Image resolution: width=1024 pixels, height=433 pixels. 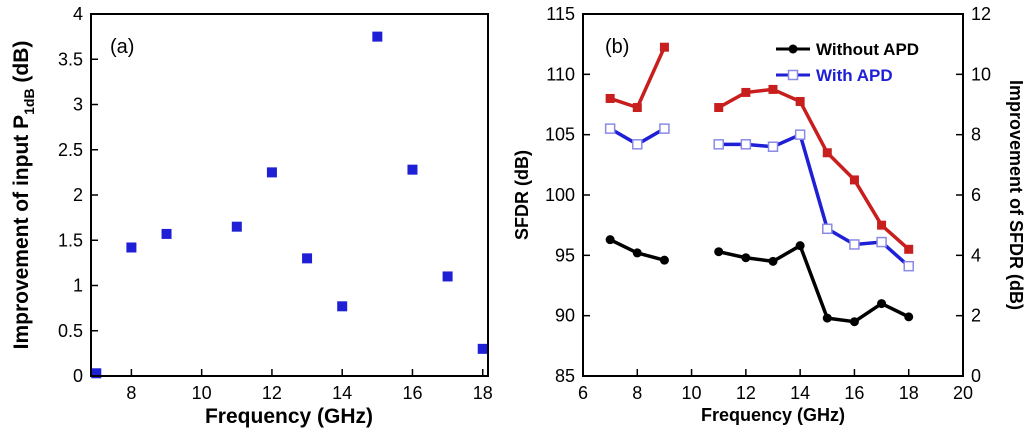 I want to click on y-tick-label-a-3: 1.5, so click(x=70, y=240).